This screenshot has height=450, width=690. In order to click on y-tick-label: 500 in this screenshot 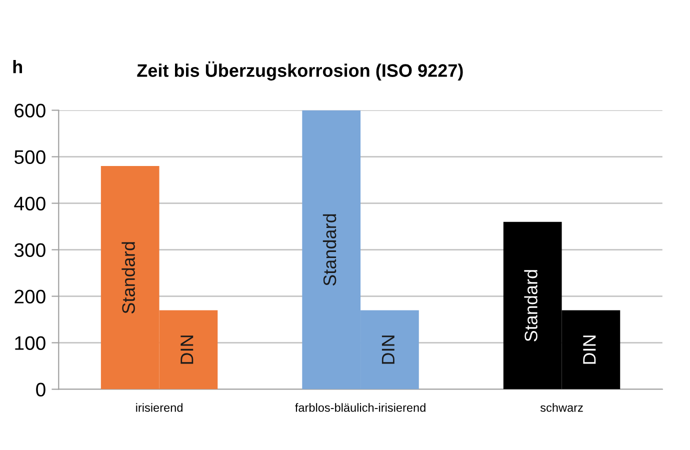, I will do `click(30, 157)`.